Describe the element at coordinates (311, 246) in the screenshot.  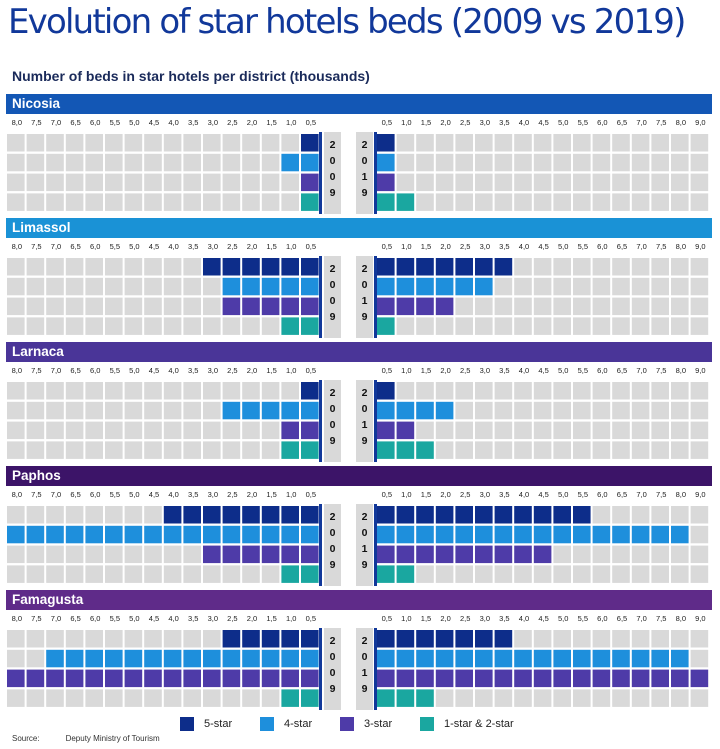
I see `tick-label-limassol-2009: 0,5` at that location.